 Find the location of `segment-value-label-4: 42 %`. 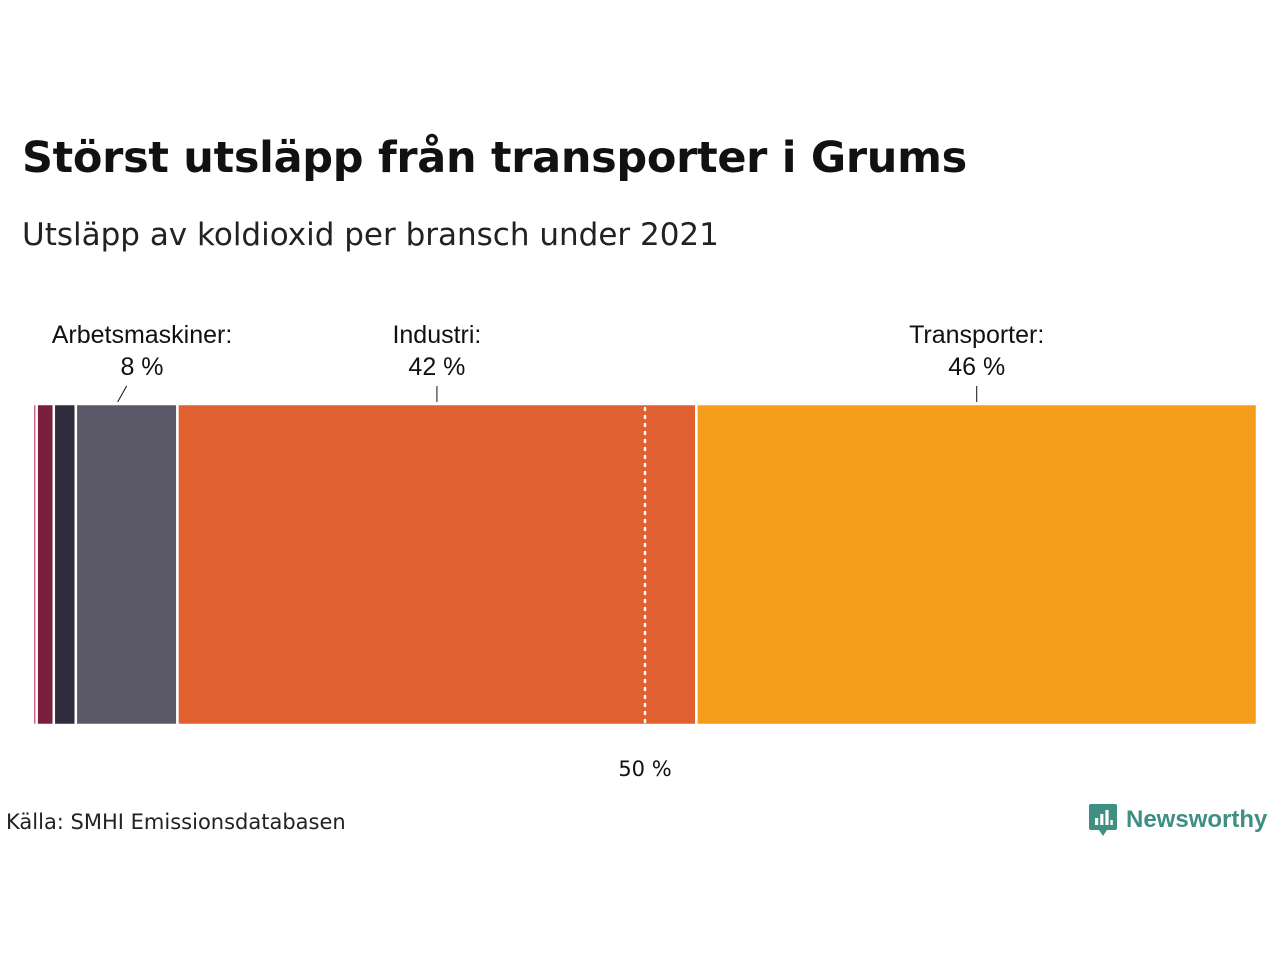

segment-value-label-4: 42 % is located at coordinates (436, 367).